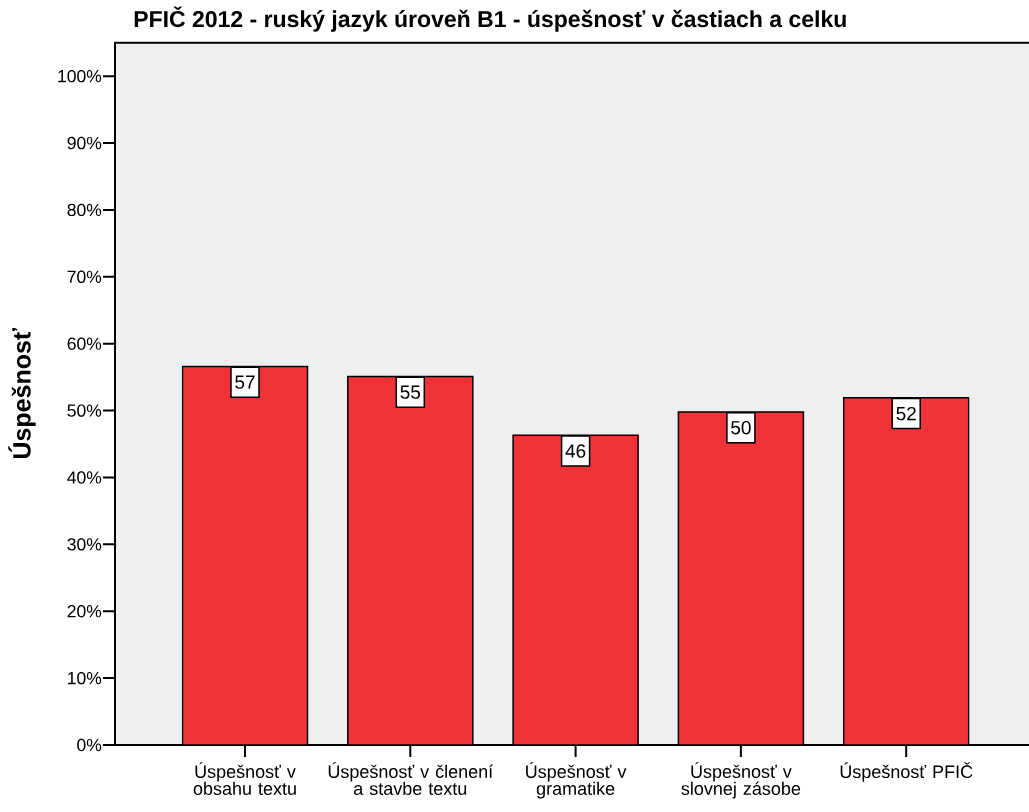 This screenshot has width=1029, height=812. I want to click on data-label: 52, so click(906, 413).